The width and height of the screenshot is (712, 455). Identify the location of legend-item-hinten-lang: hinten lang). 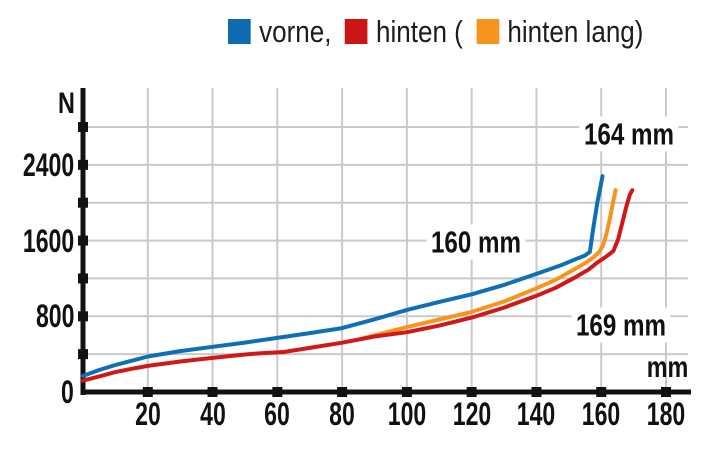
(559, 31).